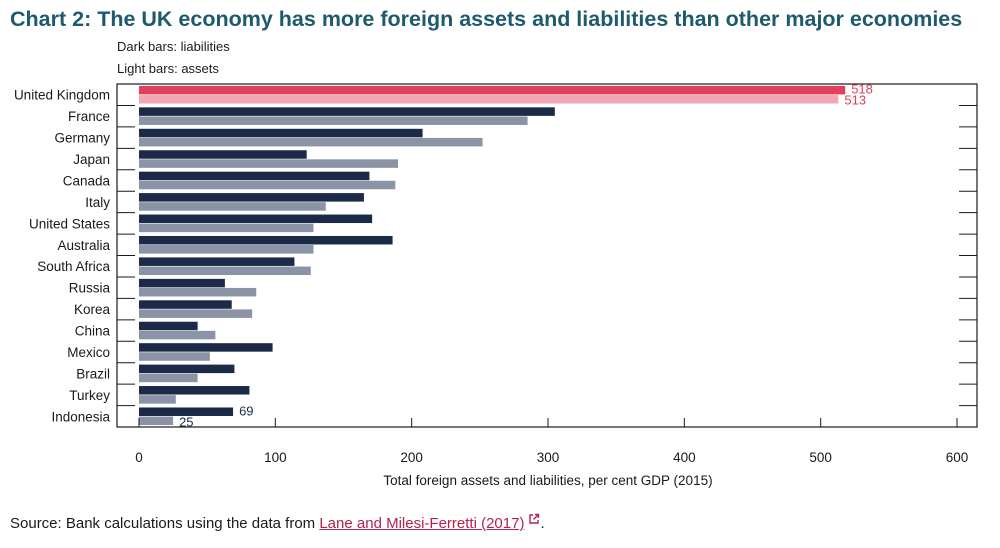  I want to click on category-label-brazil: Brazil, so click(93, 373).